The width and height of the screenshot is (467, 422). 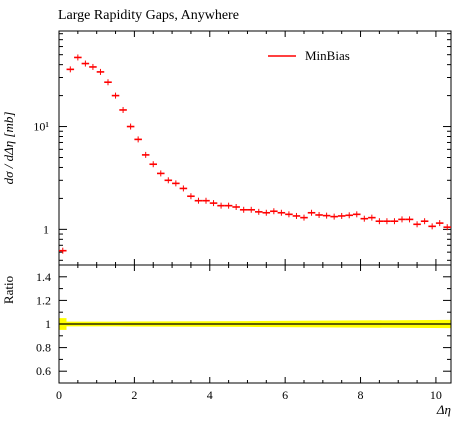 I want to click on ratio-y-tick-label: 1.4, so click(x=43, y=277).